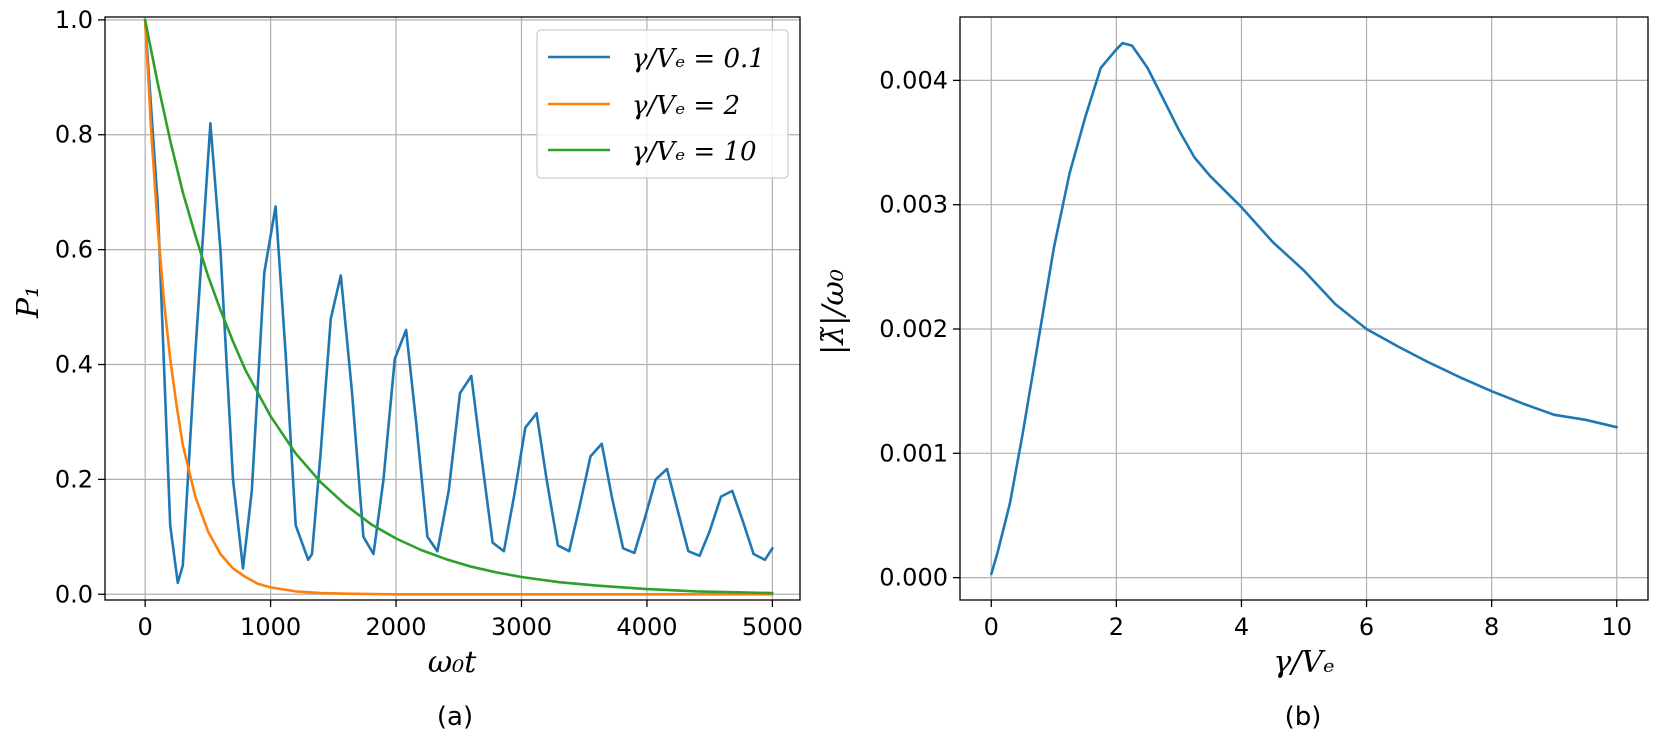 The width and height of the screenshot is (1661, 743). I want to click on panel-a-x-tick-label: 1000, so click(270, 627).